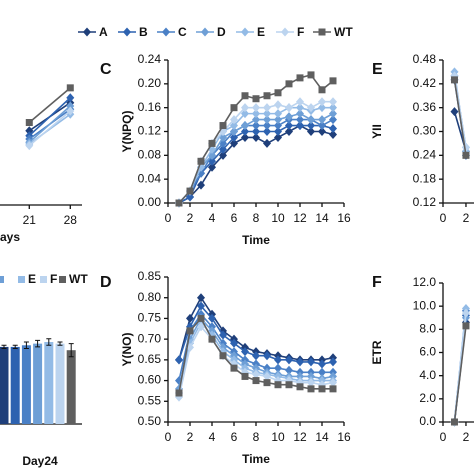  I want to click on y-tick-label: 0.12, so click(425, 202).